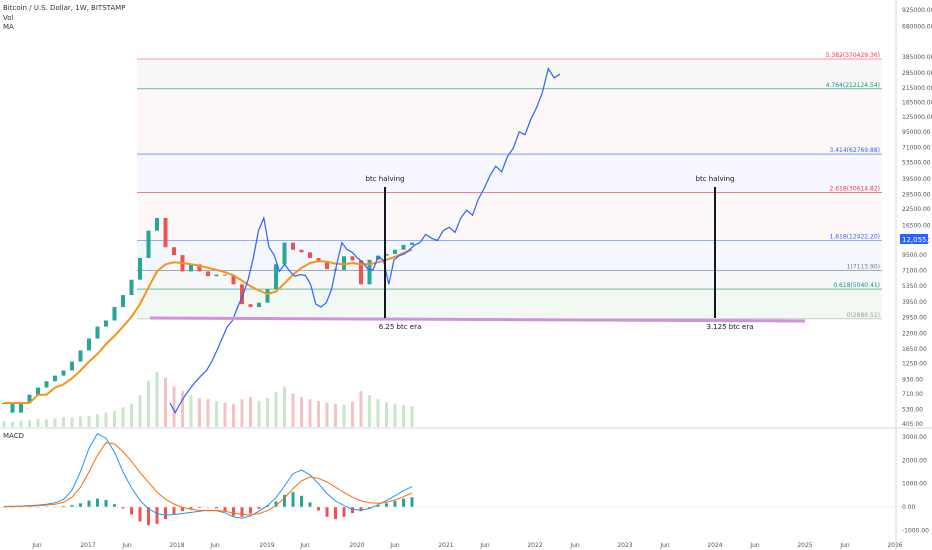 This screenshot has height=550, width=932. What do you see at coordinates (445, 545) in the screenshot?
I see `time-tick-label: 2021` at bounding box center [445, 545].